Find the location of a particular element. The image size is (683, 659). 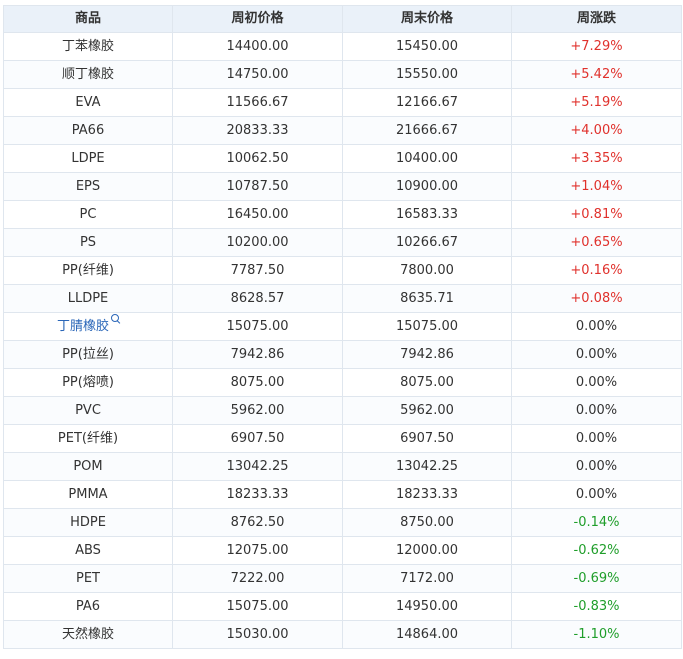

end-price-cell: 16583.33 is located at coordinates (427, 214).